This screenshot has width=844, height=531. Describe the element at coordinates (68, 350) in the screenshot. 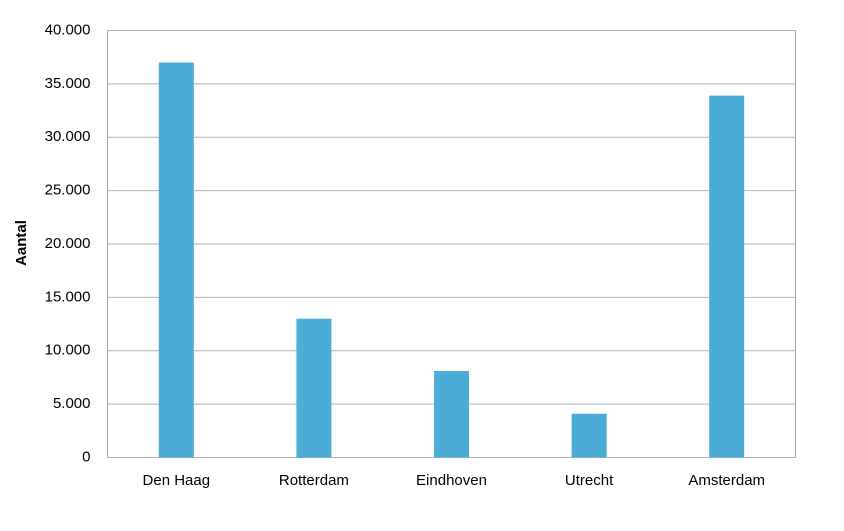

I see `y-tick-label: 10.000` at that location.